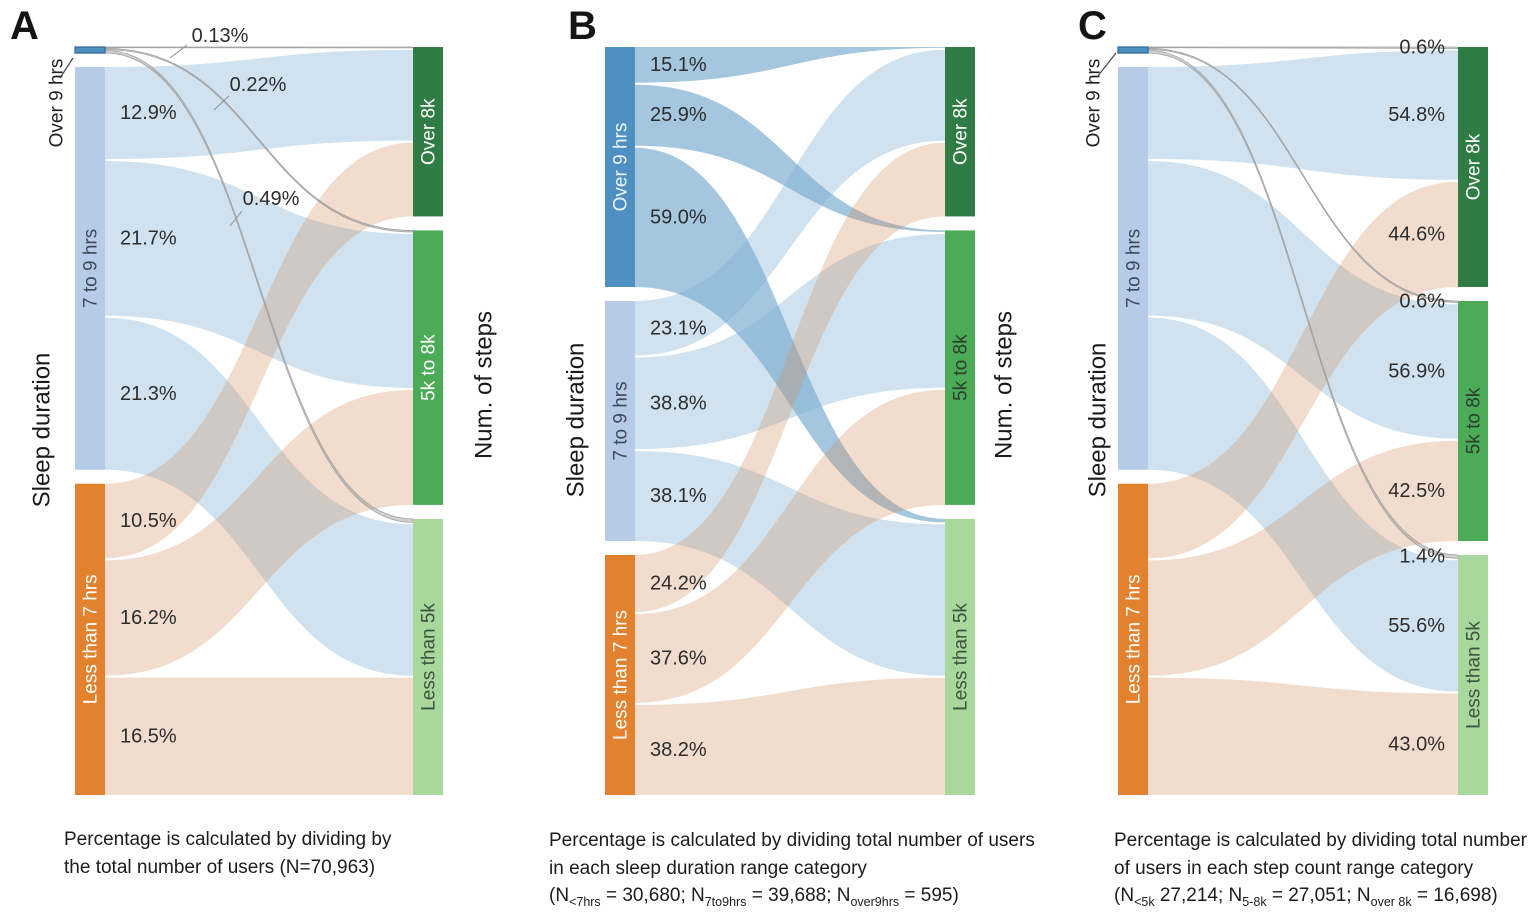  Describe the element at coordinates (1416, 491) in the screenshot. I see `flow-label-lt7-5to8k: 42.5%` at that location.